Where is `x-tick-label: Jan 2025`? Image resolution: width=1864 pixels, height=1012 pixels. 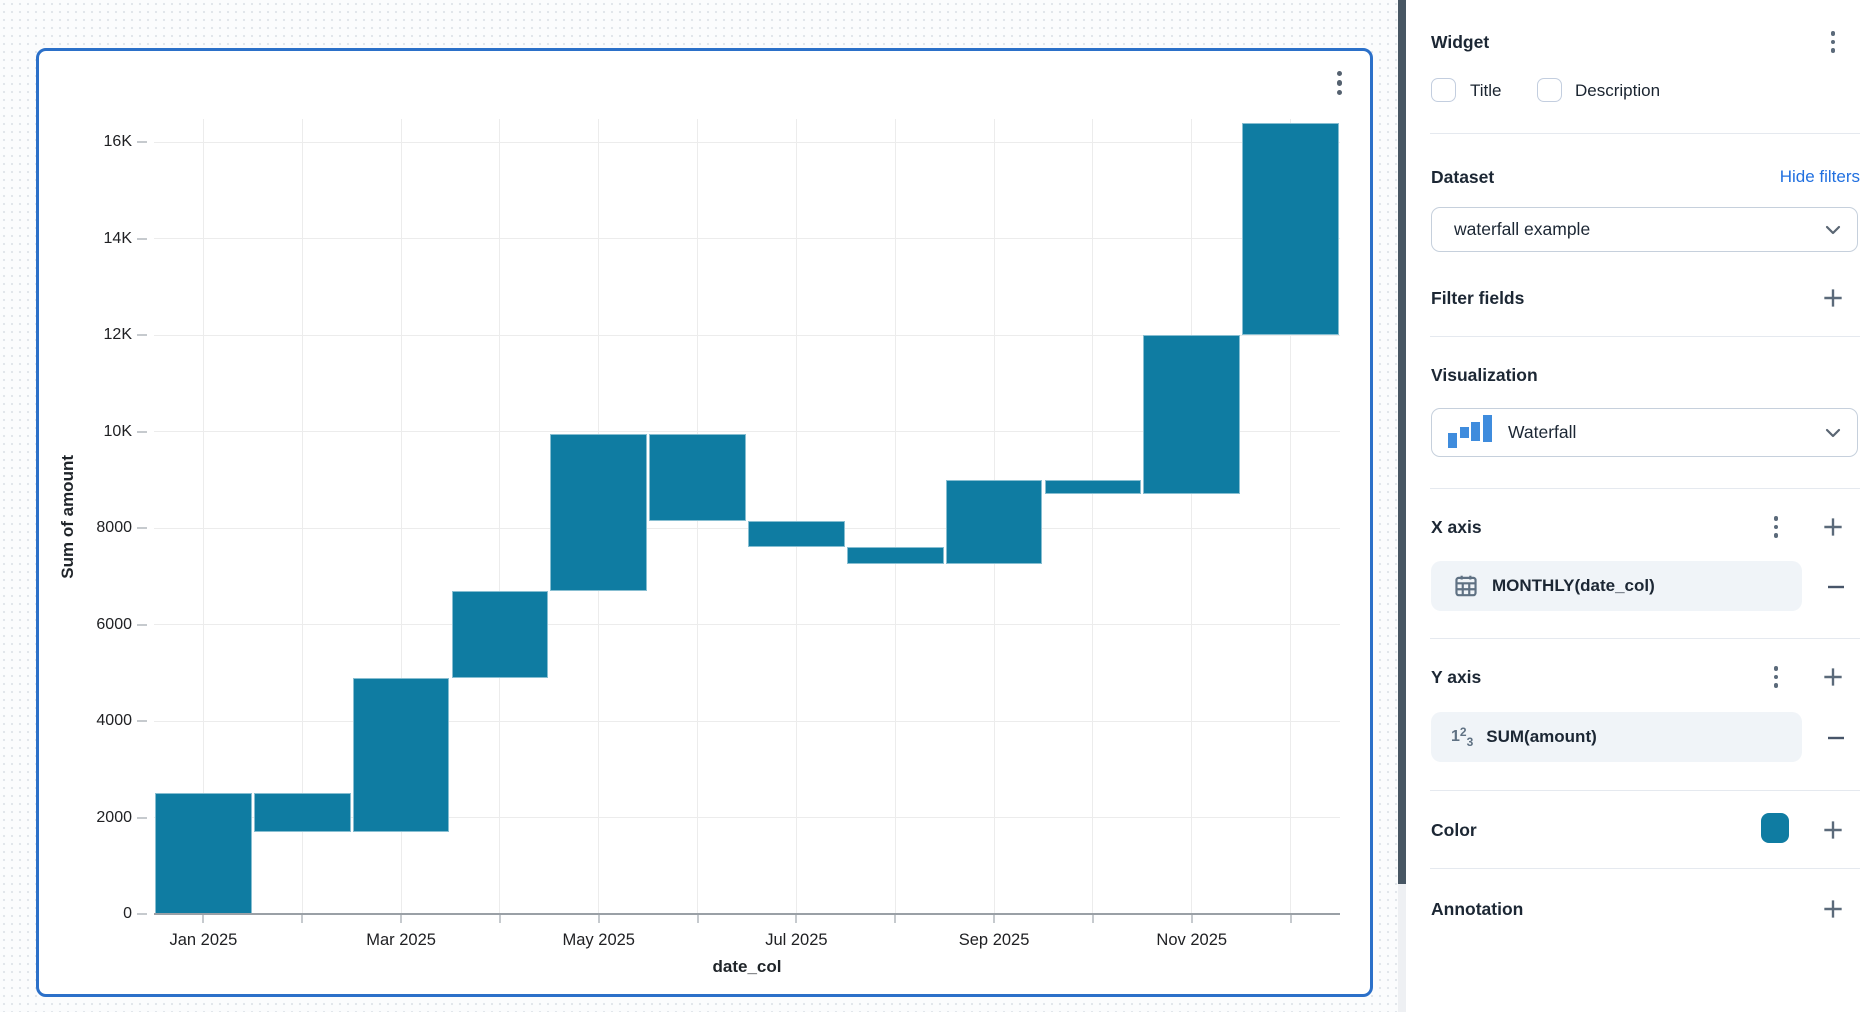 x-tick-label: Jan 2025 is located at coordinates (203, 940).